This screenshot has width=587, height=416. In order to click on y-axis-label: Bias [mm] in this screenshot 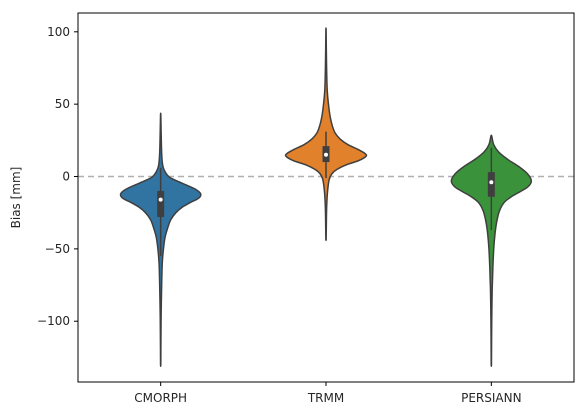, I will do `click(16, 198)`.